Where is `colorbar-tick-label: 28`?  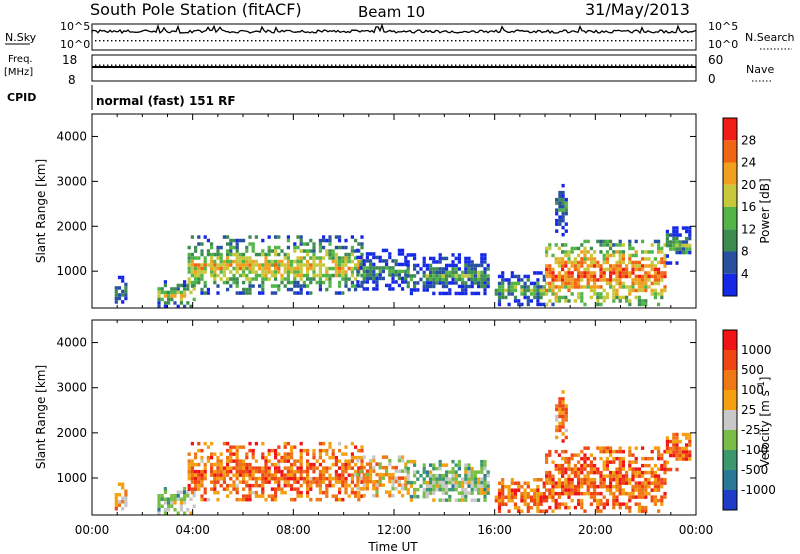 colorbar-tick-label: 28 is located at coordinates (748, 140).